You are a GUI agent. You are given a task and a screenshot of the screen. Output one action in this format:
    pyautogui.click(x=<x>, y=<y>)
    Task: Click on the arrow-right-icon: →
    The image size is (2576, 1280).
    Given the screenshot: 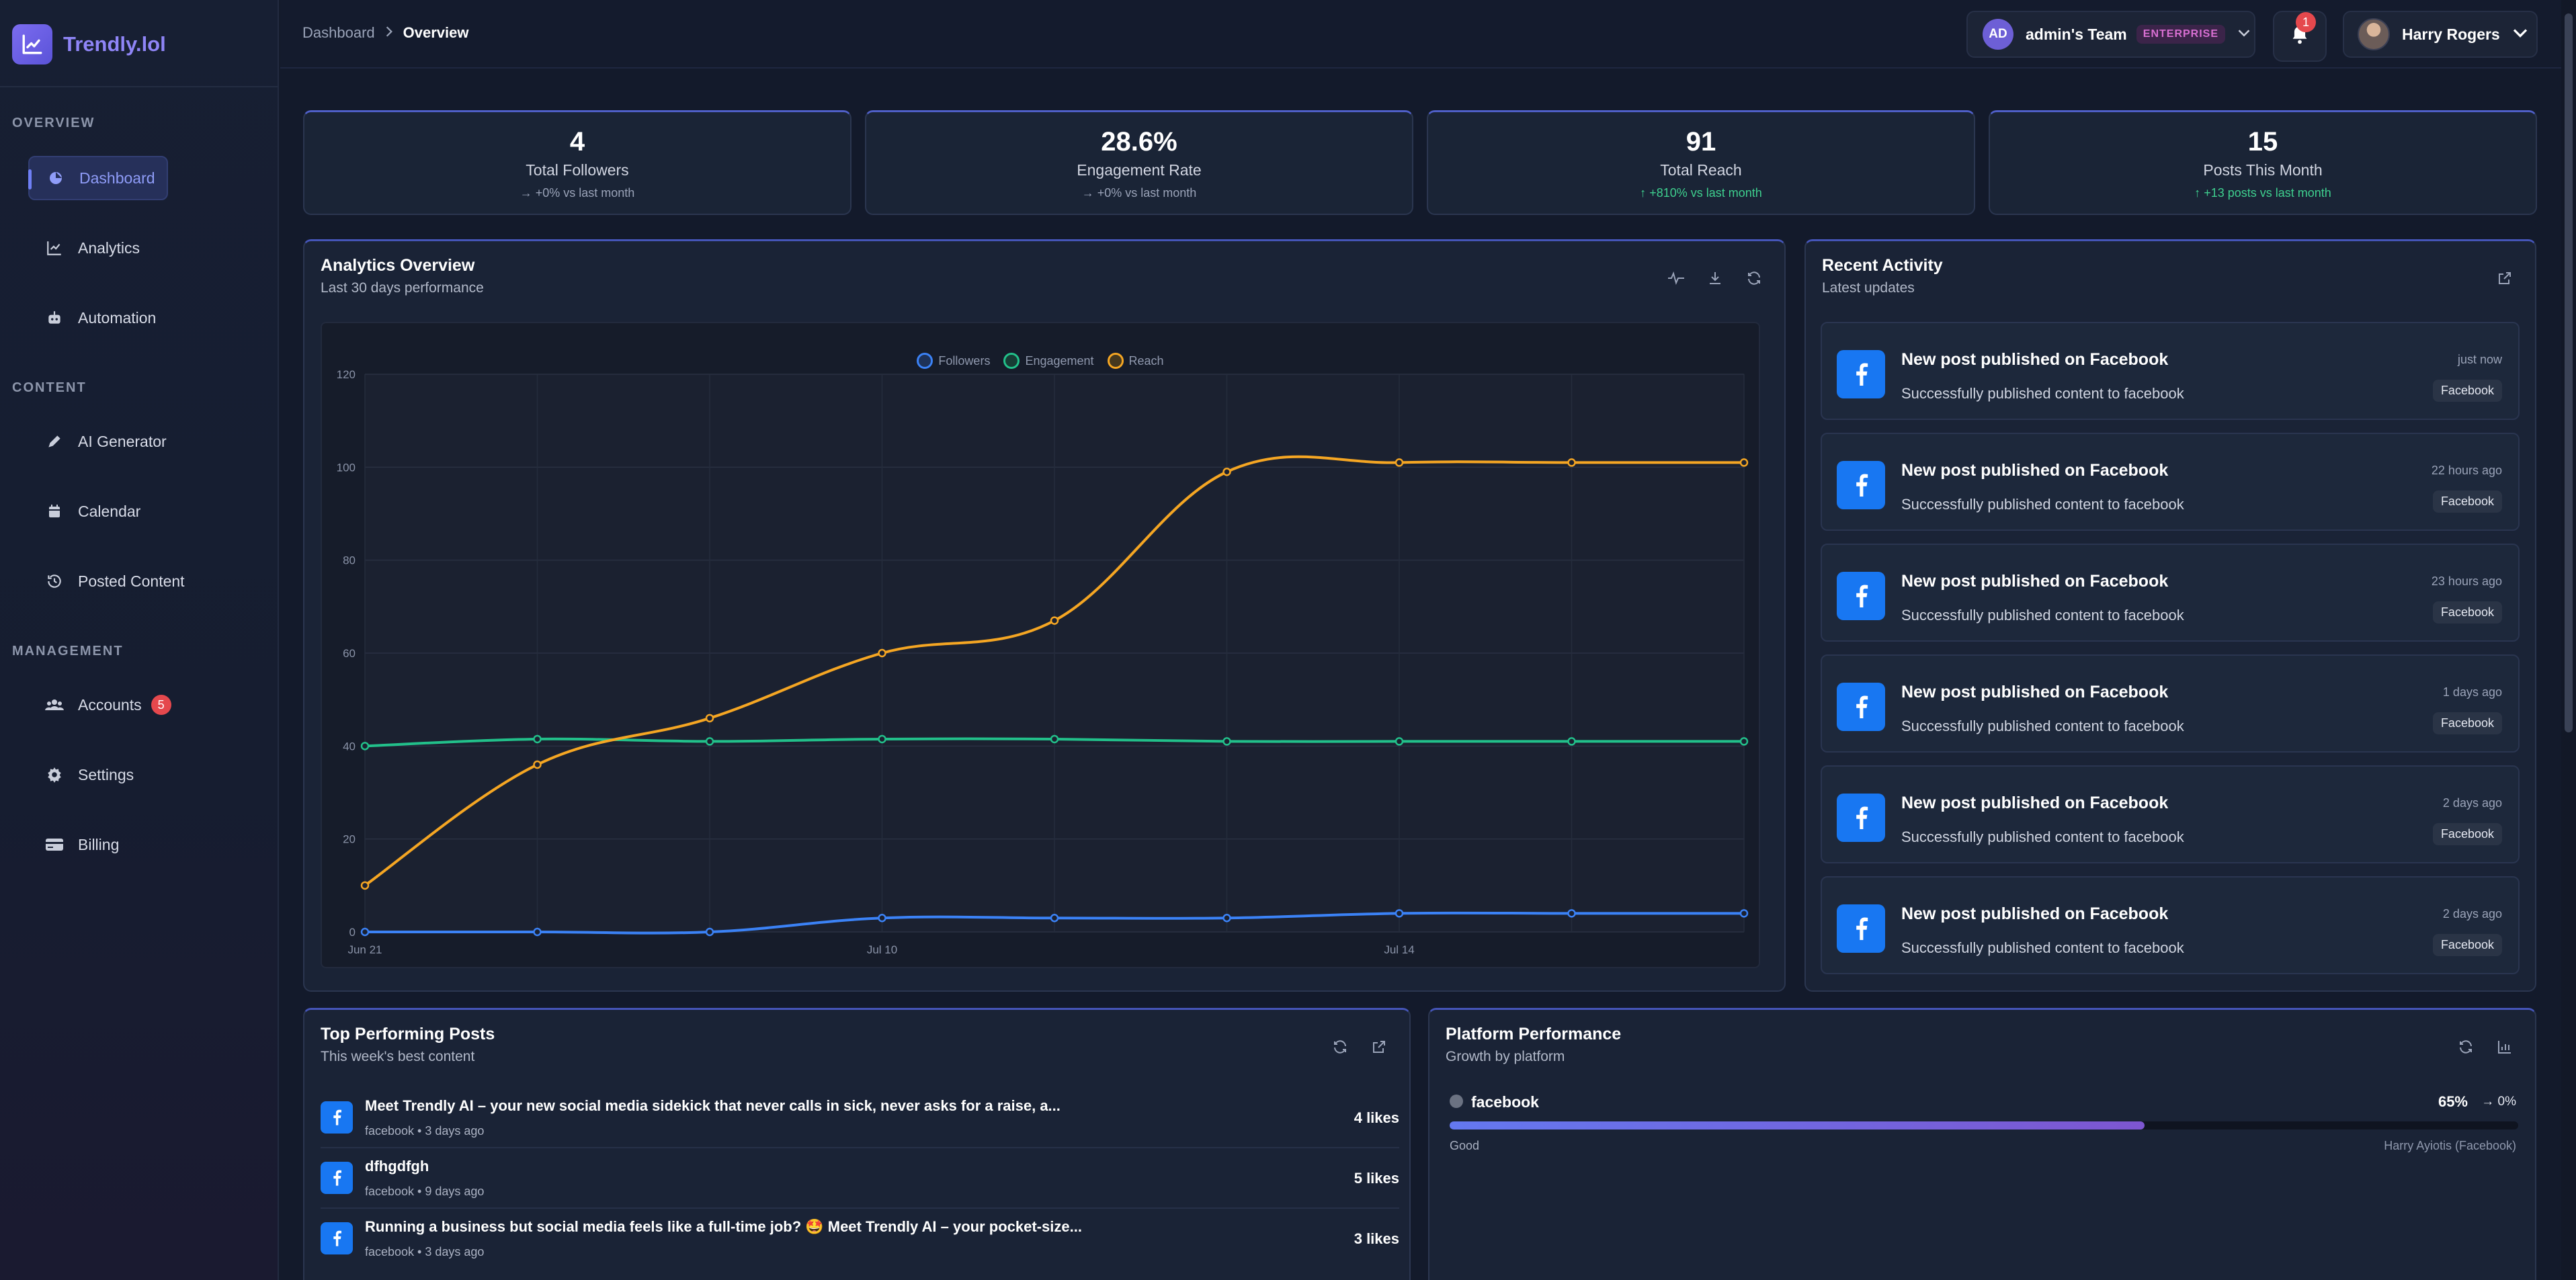 What is the action you would take?
    pyautogui.click(x=1089, y=193)
    